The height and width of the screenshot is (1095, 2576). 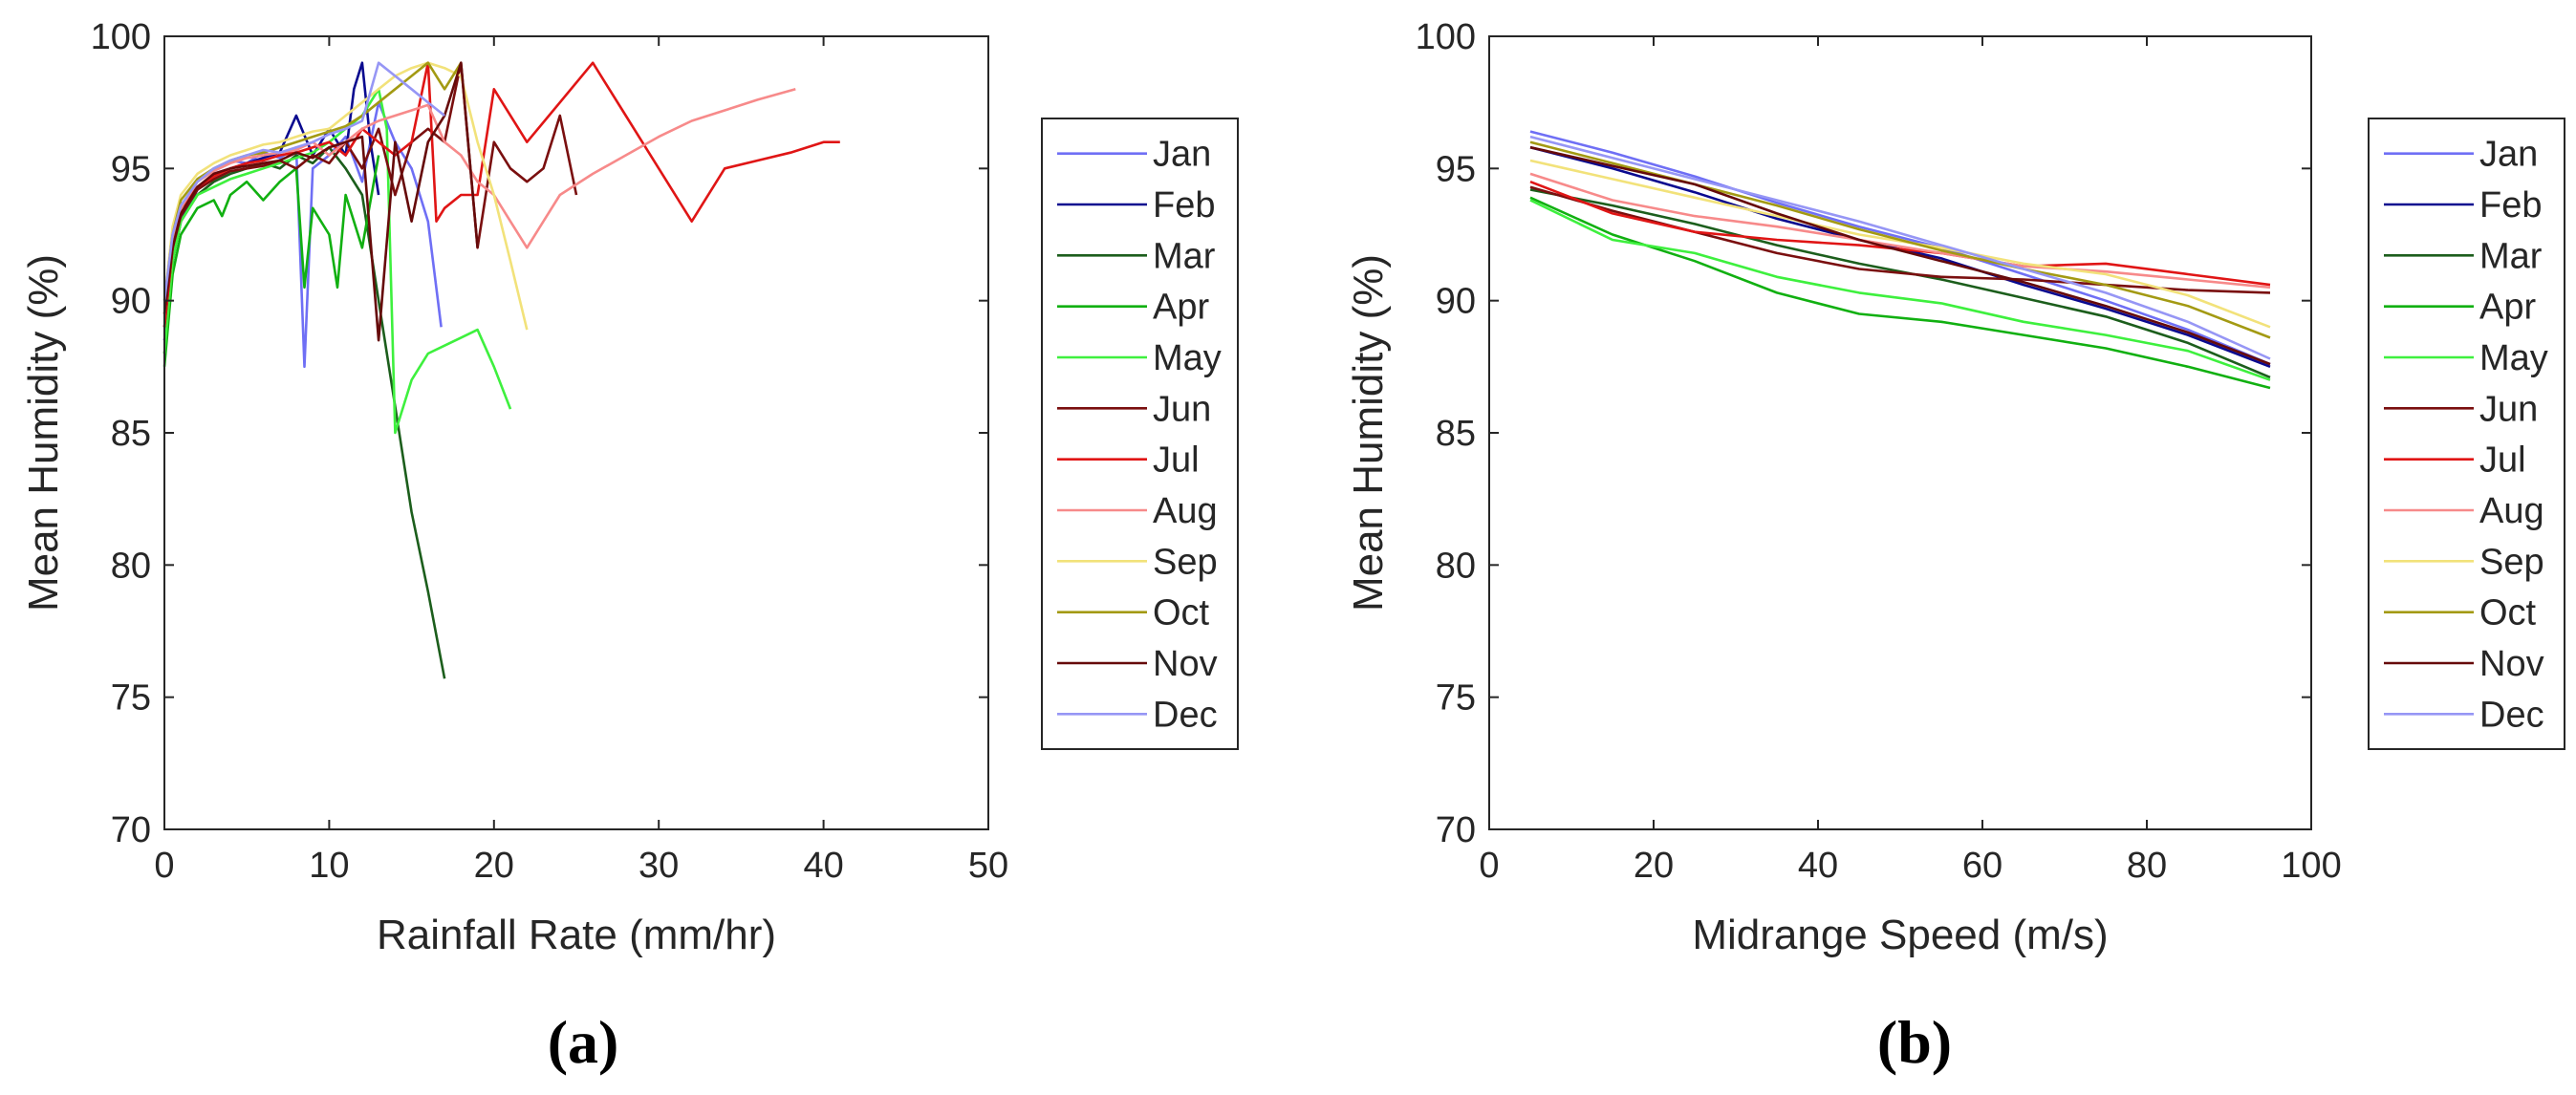 I want to click on series-line-jan, so click(x=1900, y=248).